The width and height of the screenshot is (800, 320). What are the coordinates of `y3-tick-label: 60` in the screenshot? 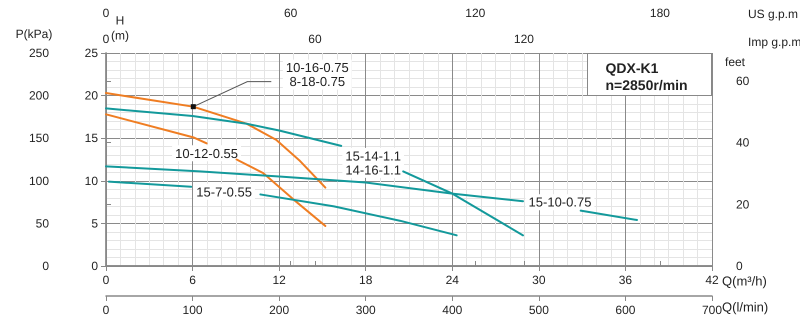 It's located at (743, 81).